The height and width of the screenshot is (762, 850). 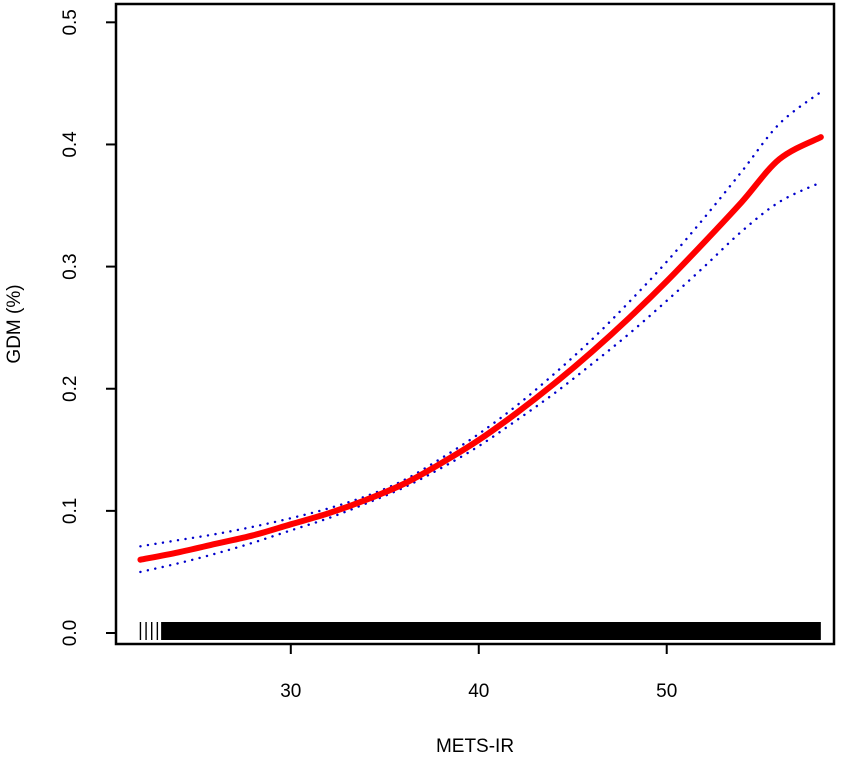 I want to click on x-tick-label: 40, so click(x=478, y=691).